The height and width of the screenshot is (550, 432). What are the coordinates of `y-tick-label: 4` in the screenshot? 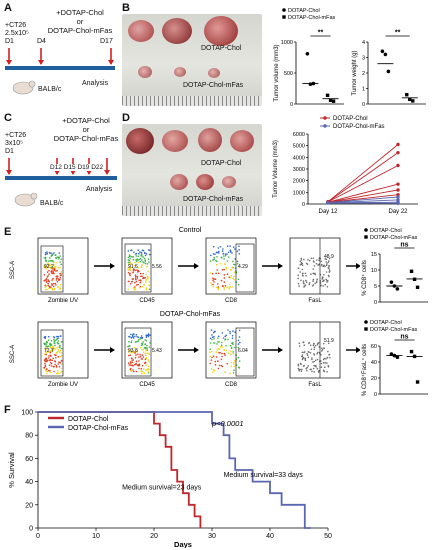 It's located at (363, 43).